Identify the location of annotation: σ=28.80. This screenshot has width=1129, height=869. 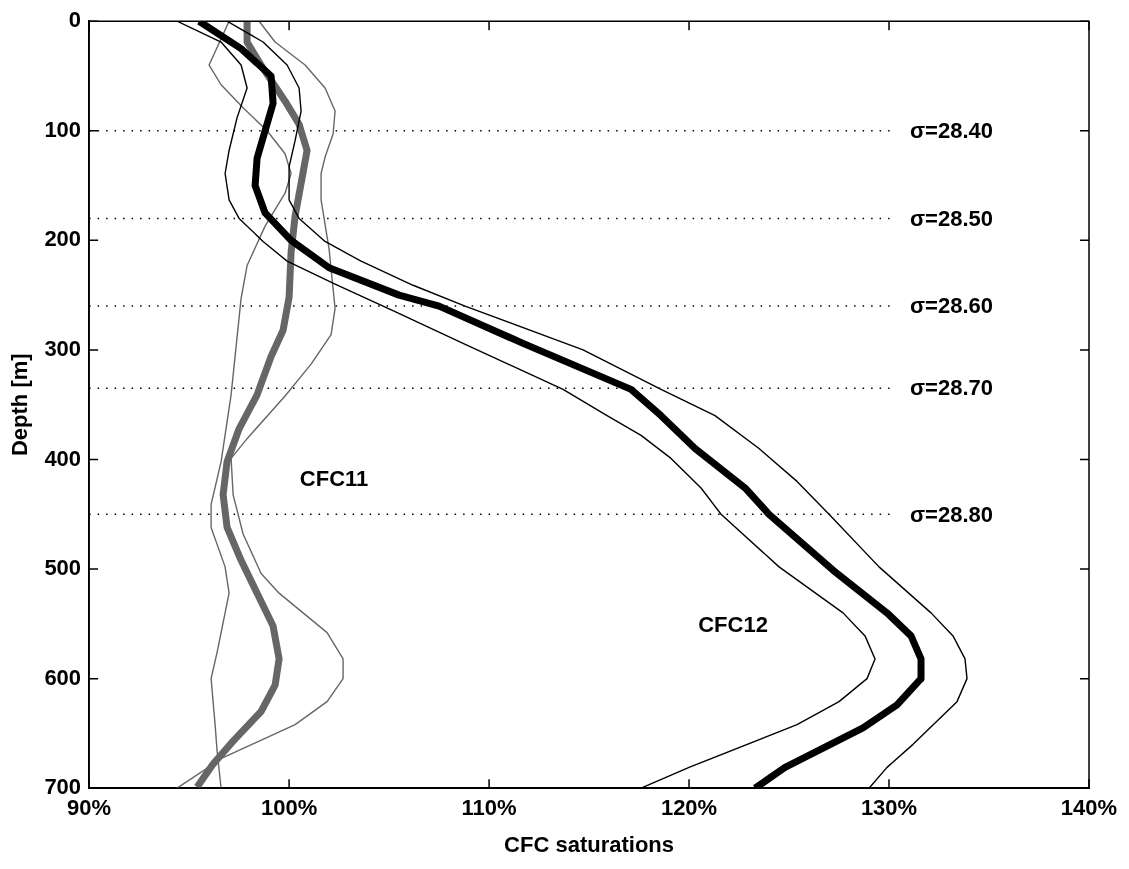
(951, 514).